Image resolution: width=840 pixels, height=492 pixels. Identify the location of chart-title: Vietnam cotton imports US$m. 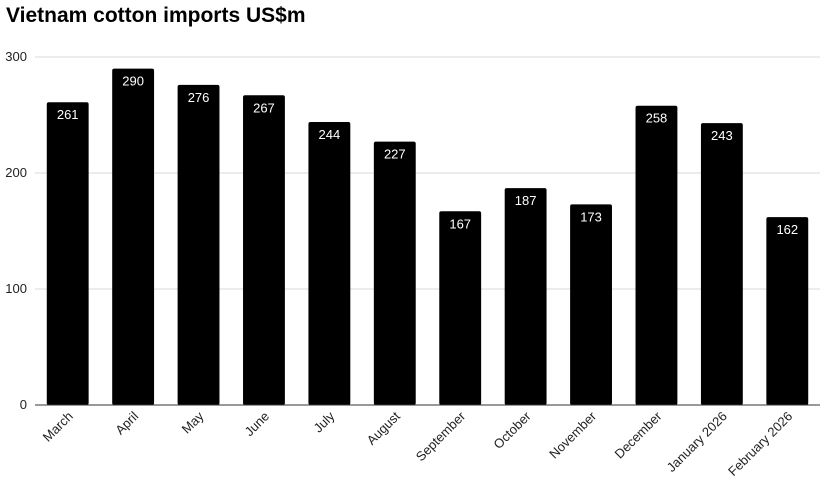
(156, 15).